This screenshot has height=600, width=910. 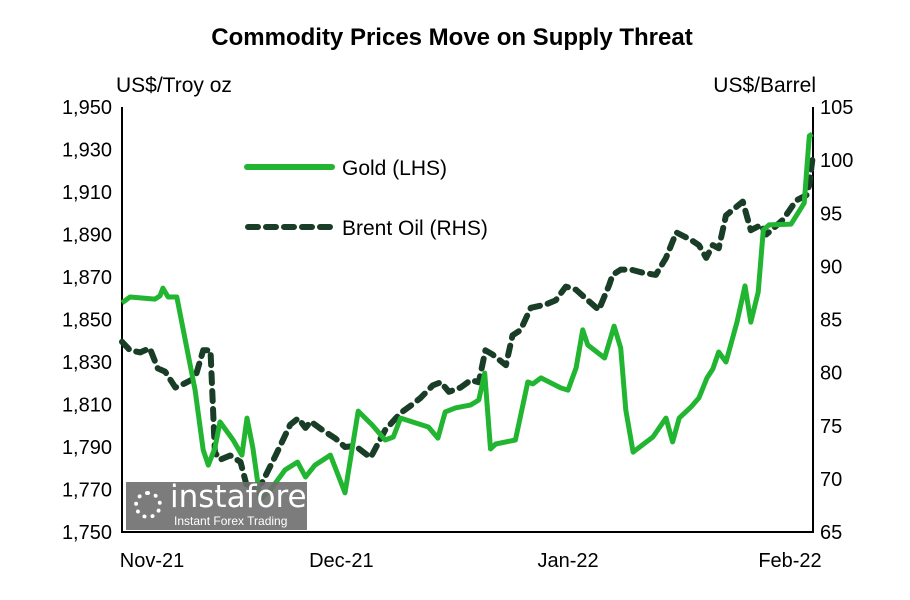 I want to click on watermark: instaforex Instant Forex Trading, so click(x=225, y=506).